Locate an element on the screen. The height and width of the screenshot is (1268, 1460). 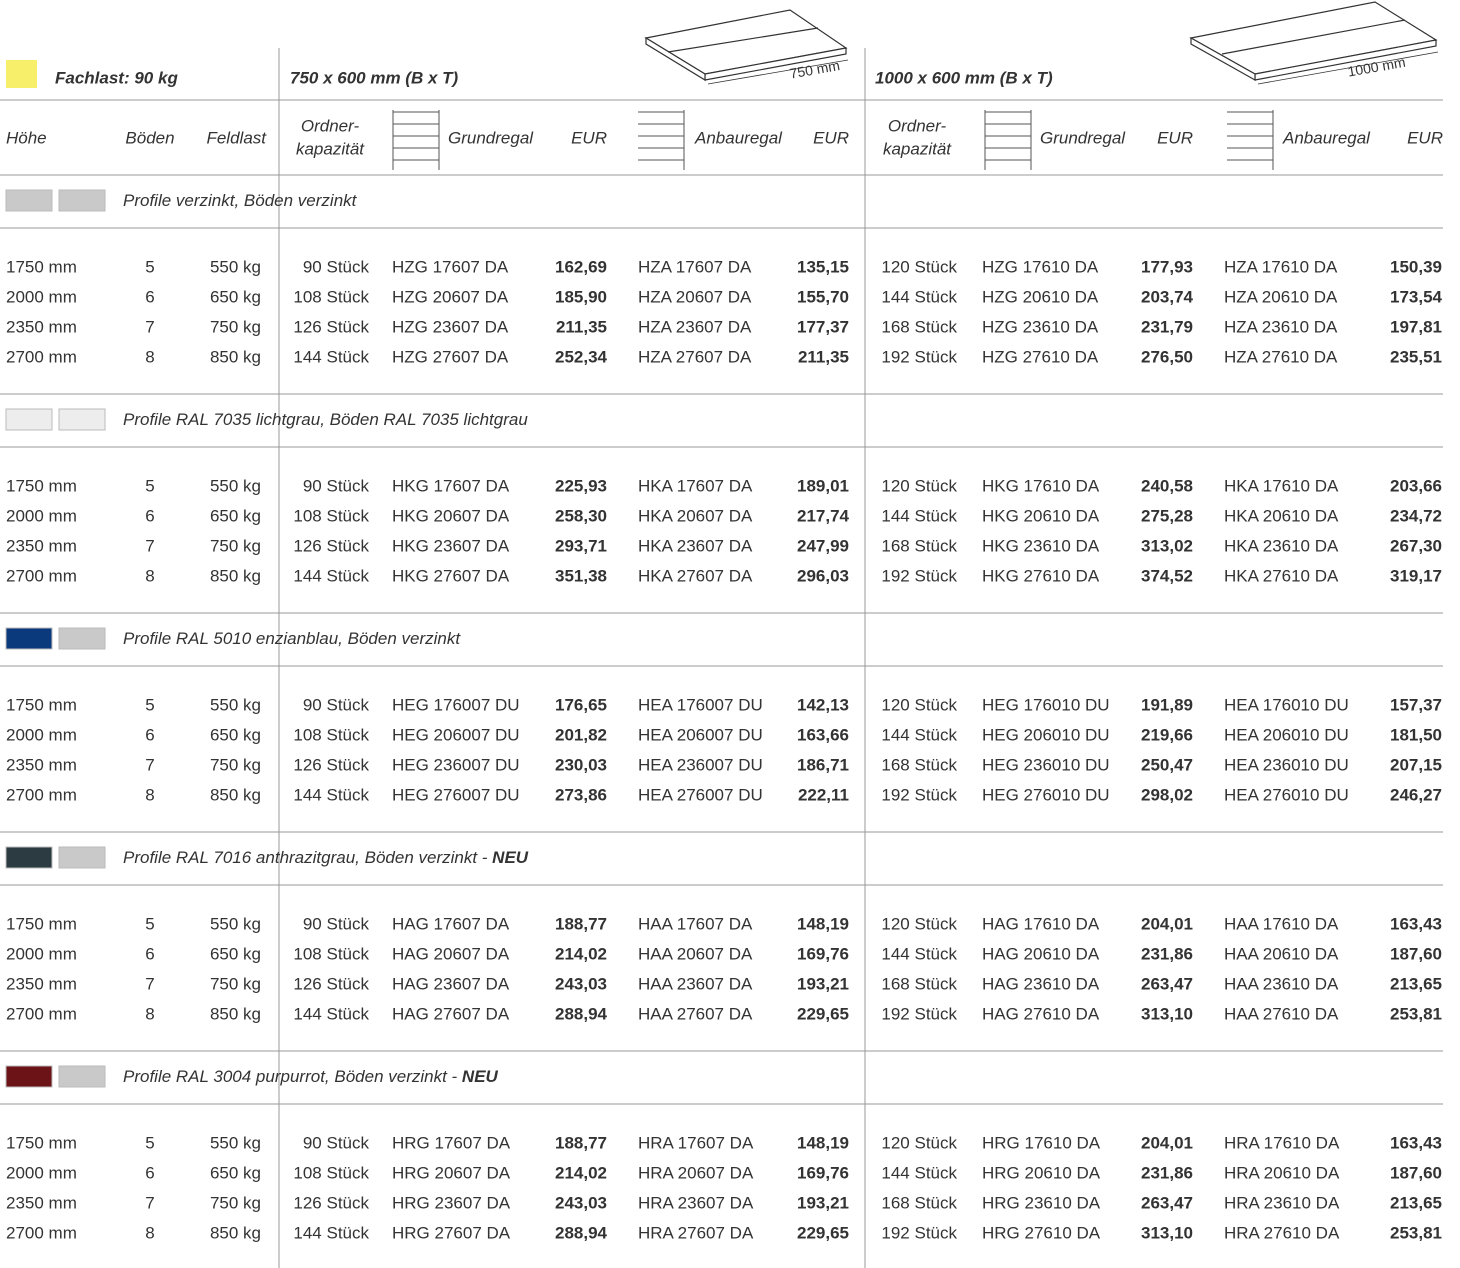
price: 188,77 is located at coordinates (581, 1142).